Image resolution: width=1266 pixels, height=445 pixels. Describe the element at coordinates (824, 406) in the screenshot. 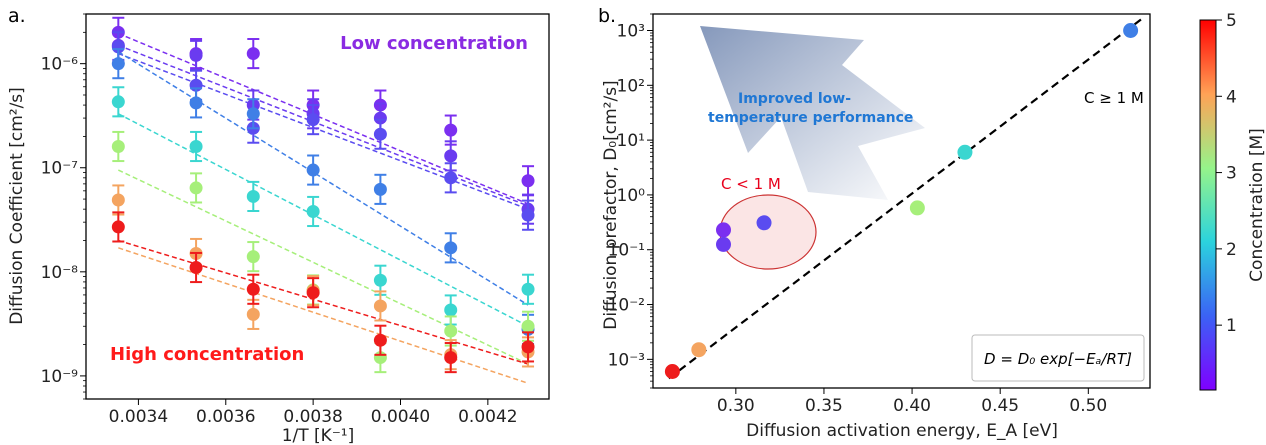

I see `x-tick-label: 0.35` at that location.